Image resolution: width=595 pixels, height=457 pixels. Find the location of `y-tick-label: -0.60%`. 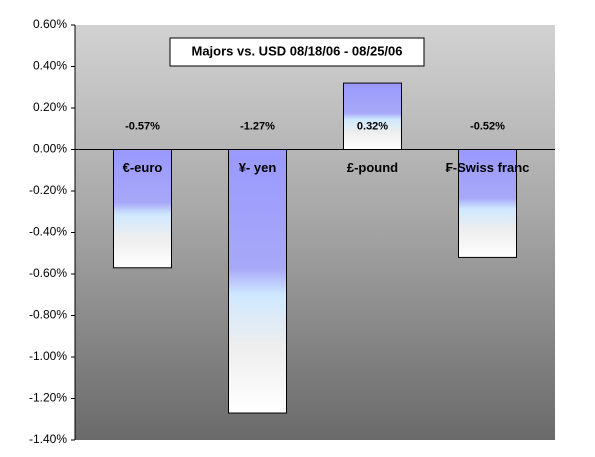

y-tick-label: -0.60% is located at coordinates (48, 273).